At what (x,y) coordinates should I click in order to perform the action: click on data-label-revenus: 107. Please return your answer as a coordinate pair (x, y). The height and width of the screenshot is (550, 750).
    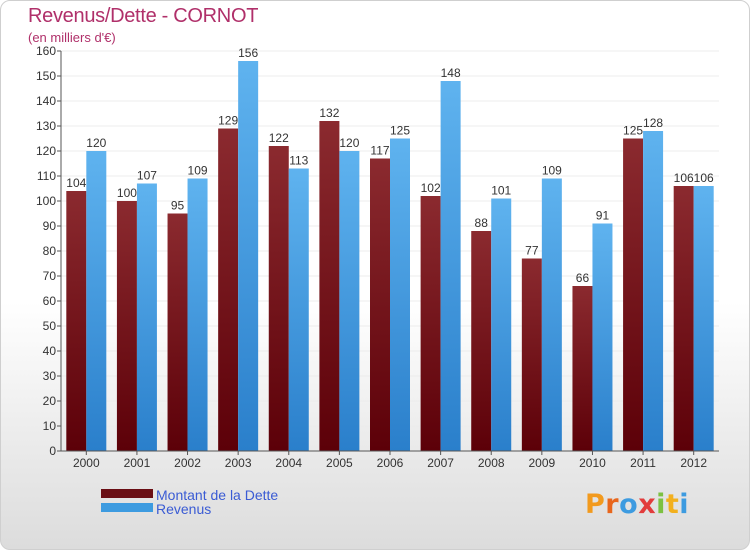
    Looking at the image, I should click on (147, 176).